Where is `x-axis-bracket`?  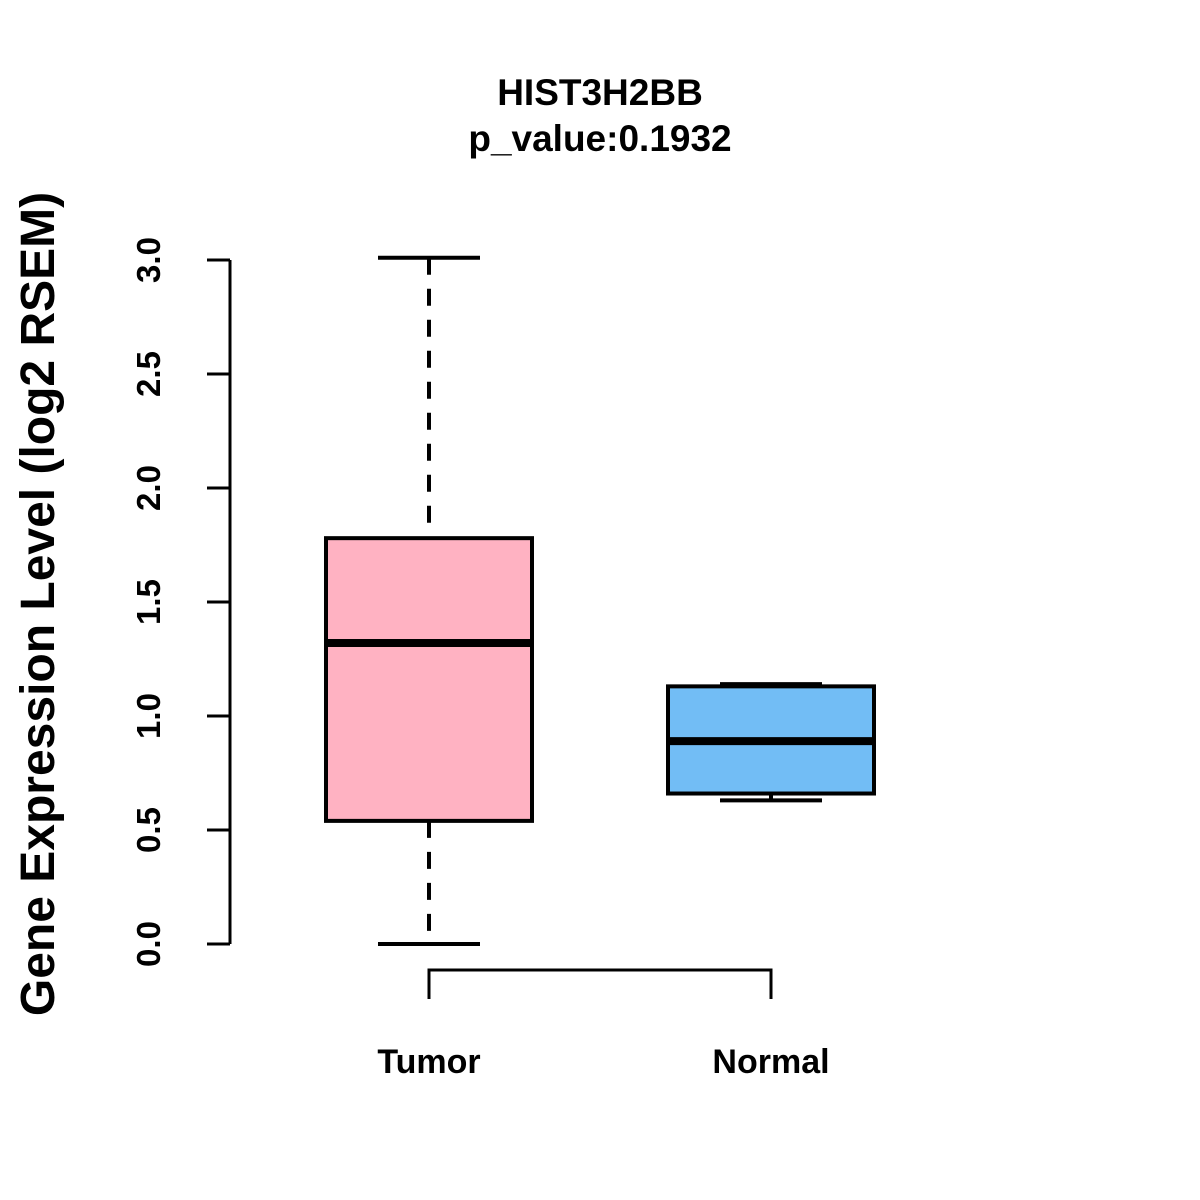
x-axis-bracket is located at coordinates (600, 983).